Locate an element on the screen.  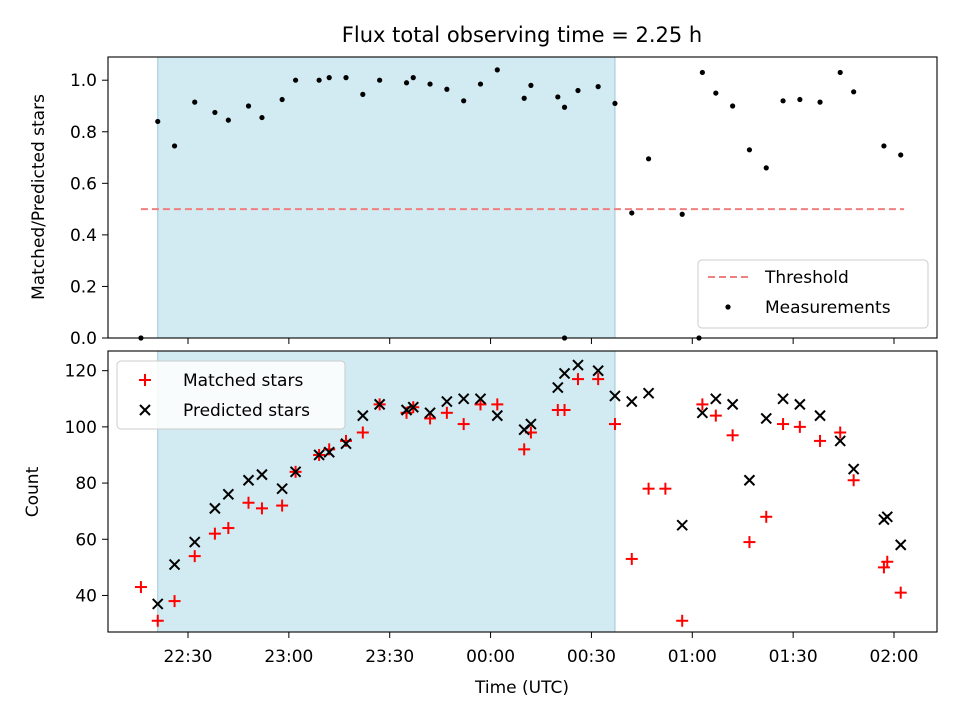
top-legend: Threshold Measurements is located at coordinates (813, 294).